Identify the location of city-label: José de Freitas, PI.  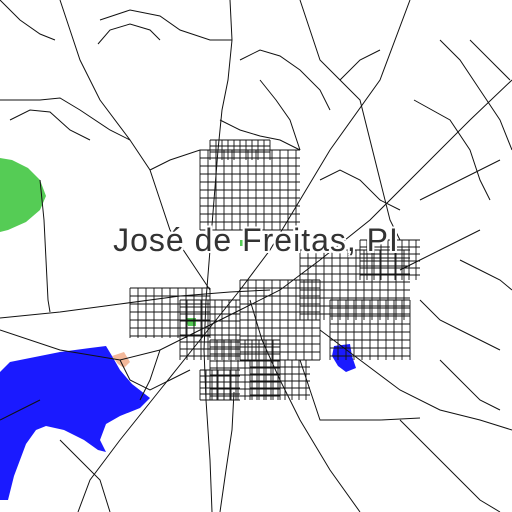
(256, 240).